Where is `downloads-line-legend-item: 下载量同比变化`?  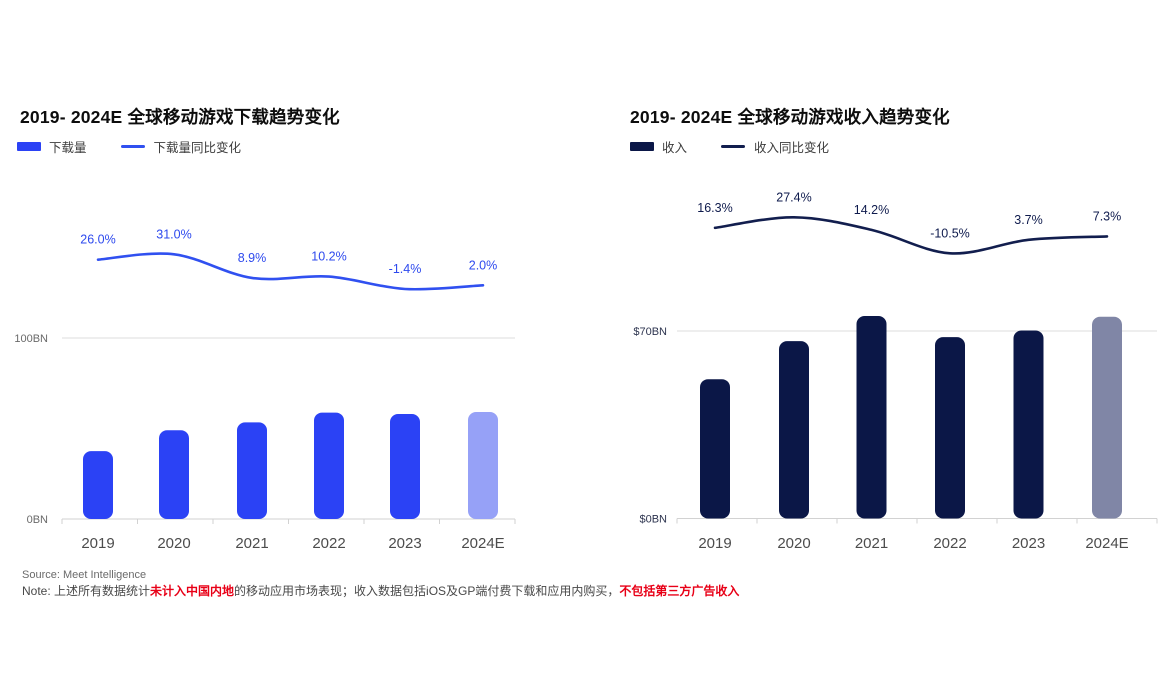
downloads-line-legend-item: 下载量同比变化 is located at coordinates (181, 146).